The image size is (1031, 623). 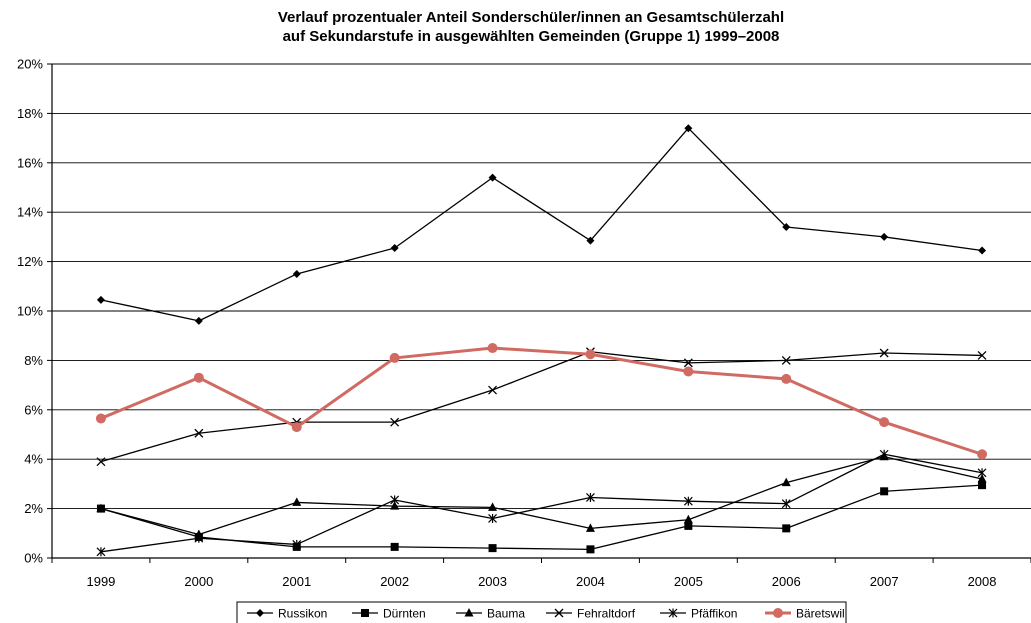 What do you see at coordinates (590, 581) in the screenshot?
I see `x-tick-label: 2004` at bounding box center [590, 581].